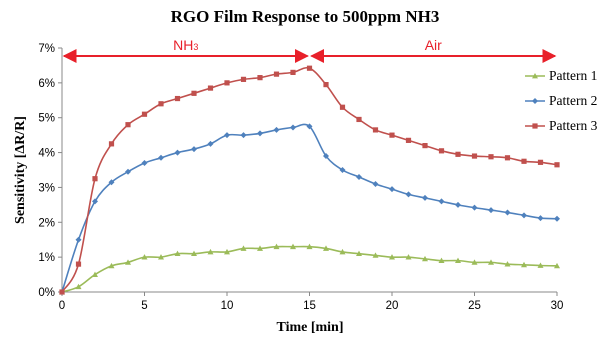 This screenshot has width=611, height=338. Describe the element at coordinates (62, 306) in the screenshot. I see `x-tick-label: 0` at that location.